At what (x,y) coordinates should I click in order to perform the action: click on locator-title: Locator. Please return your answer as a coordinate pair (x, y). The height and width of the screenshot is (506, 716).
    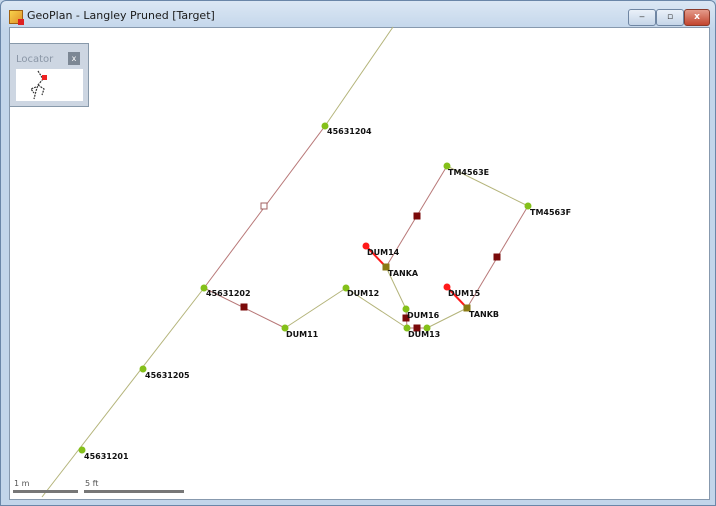
    Looking at the image, I should click on (35, 59).